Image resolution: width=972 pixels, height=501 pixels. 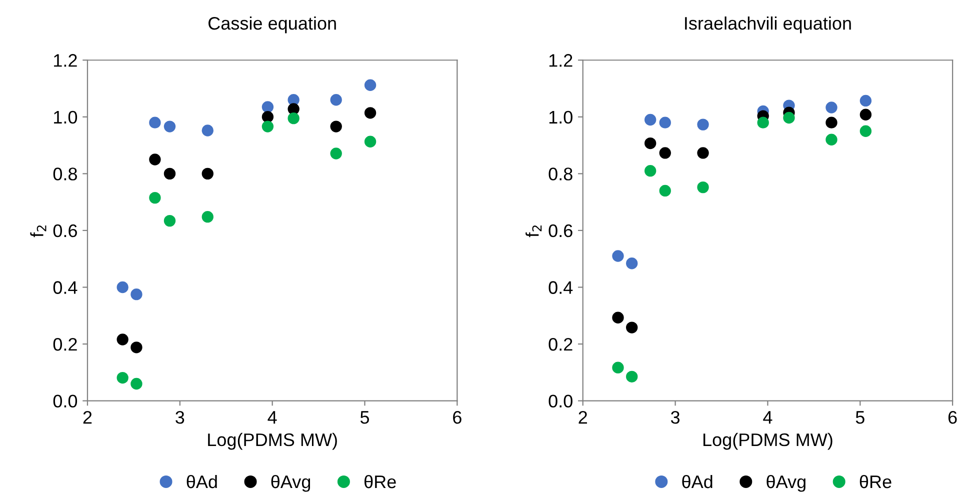 What do you see at coordinates (768, 25) in the screenshot?
I see `chart-title: Israelachvili equation` at bounding box center [768, 25].